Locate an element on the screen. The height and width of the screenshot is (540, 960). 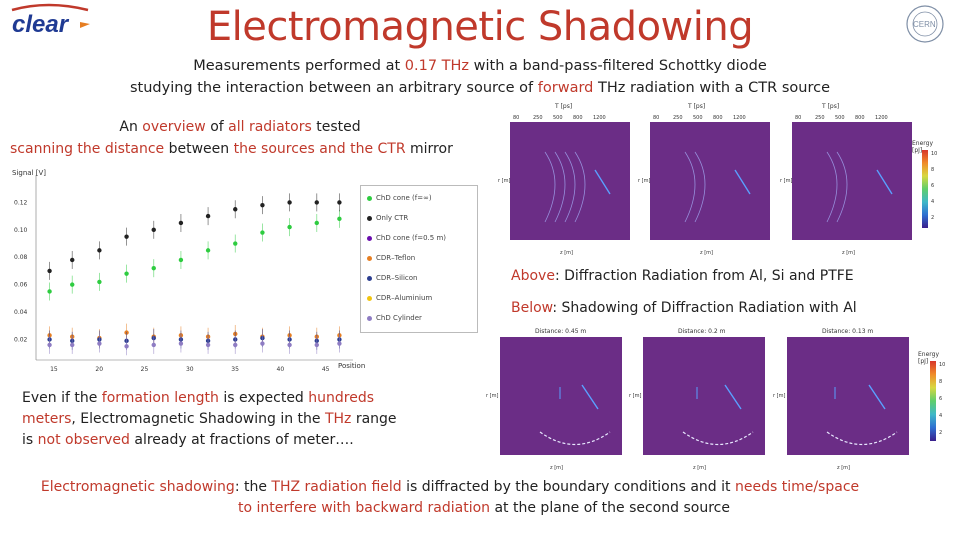
colorbar-tick: 4 is located at coordinates (932, 202).